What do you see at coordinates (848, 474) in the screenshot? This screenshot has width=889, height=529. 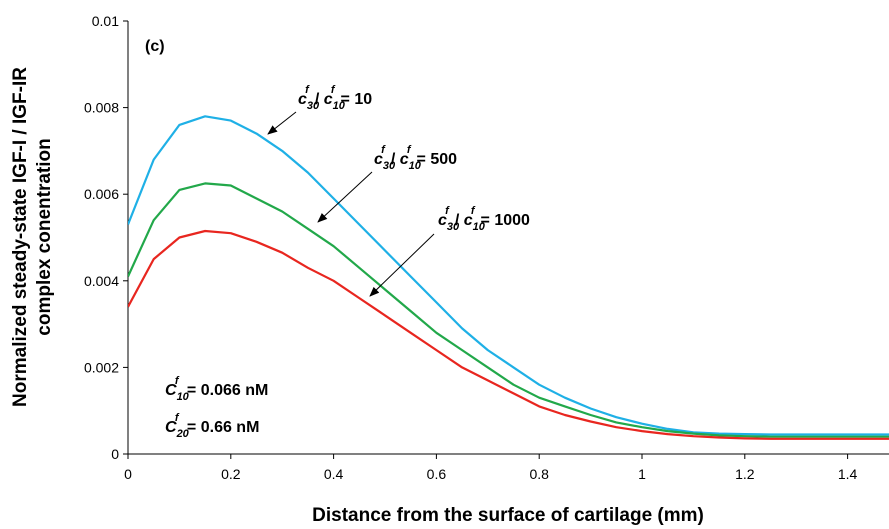 I see `x-tick-label: 1.4` at bounding box center [848, 474].